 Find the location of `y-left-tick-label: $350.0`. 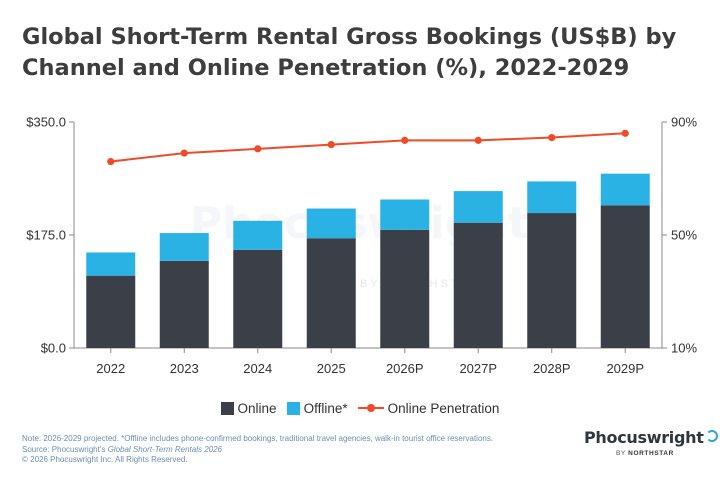

y-left-tick-label: $350.0 is located at coordinates (46, 122).